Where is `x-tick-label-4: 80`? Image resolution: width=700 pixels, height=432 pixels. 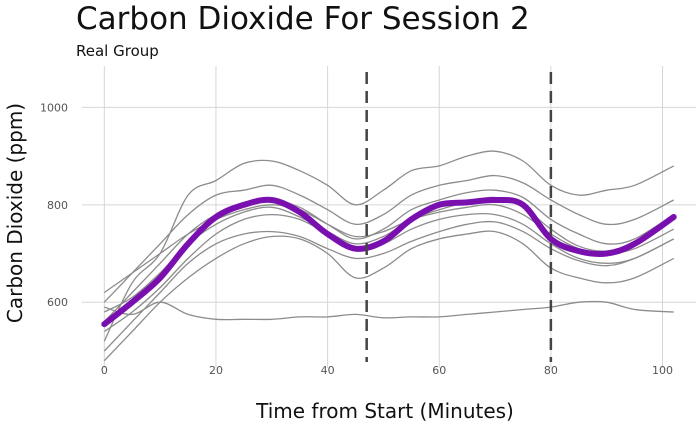 x-tick-label-4: 80 is located at coordinates (551, 370).